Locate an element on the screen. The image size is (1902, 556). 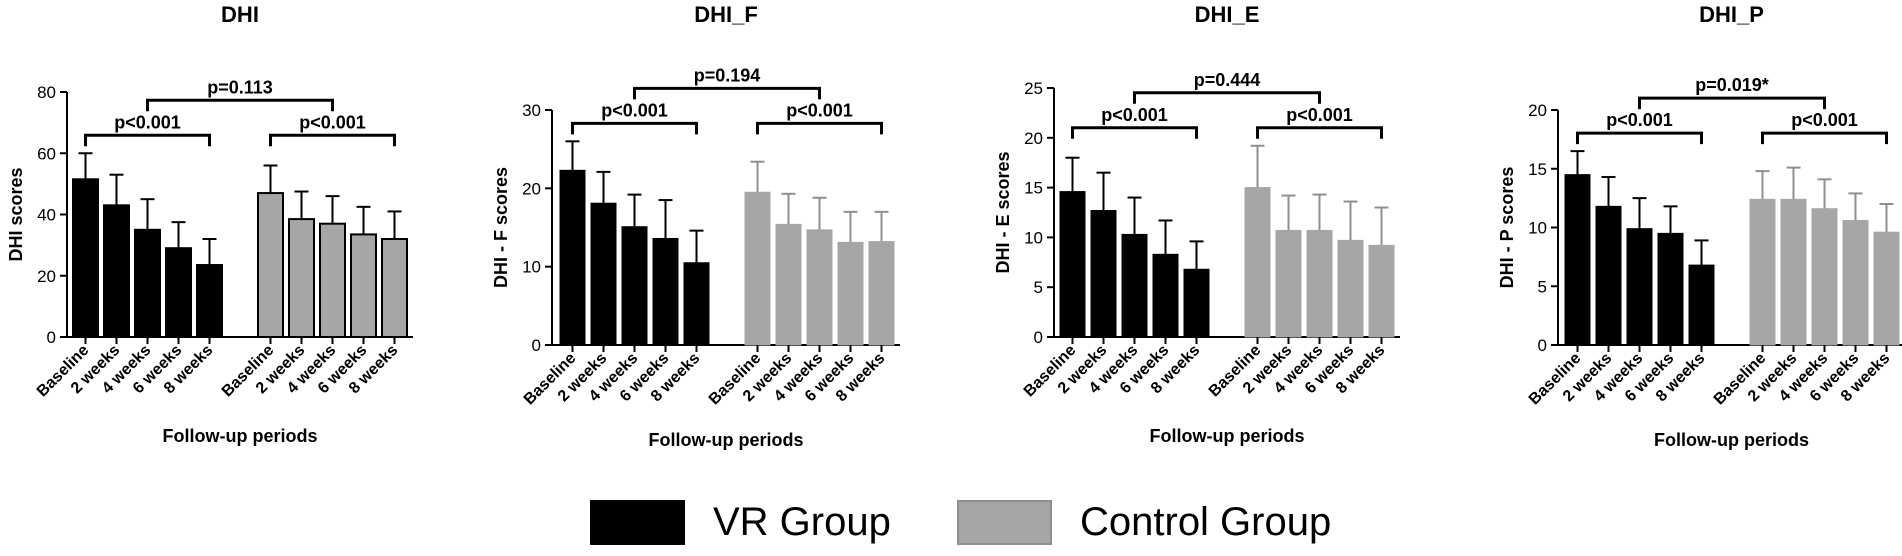
y-axis-label: DHI - F scores is located at coordinates (501, 227).